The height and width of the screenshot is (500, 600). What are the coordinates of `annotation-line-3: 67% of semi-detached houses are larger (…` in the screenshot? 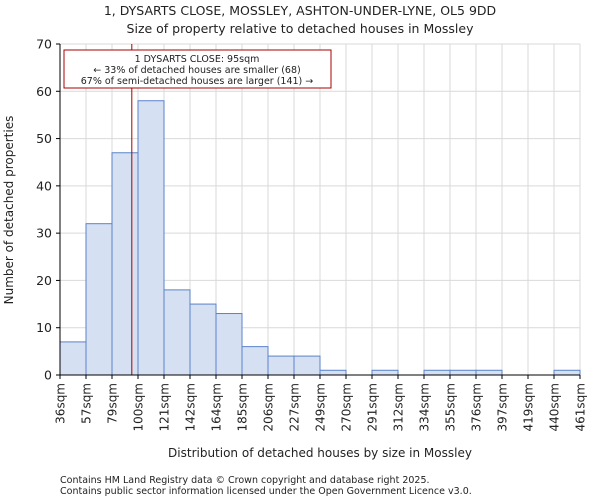 It's located at (197, 81).